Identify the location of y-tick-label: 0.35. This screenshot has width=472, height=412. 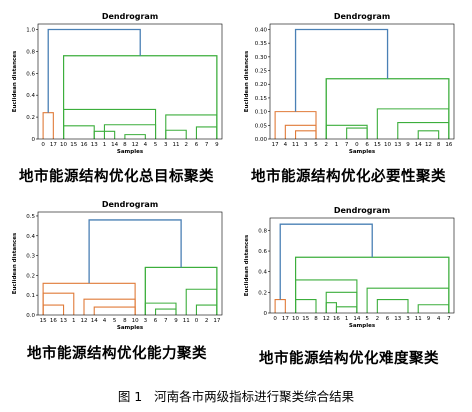
(261, 44).